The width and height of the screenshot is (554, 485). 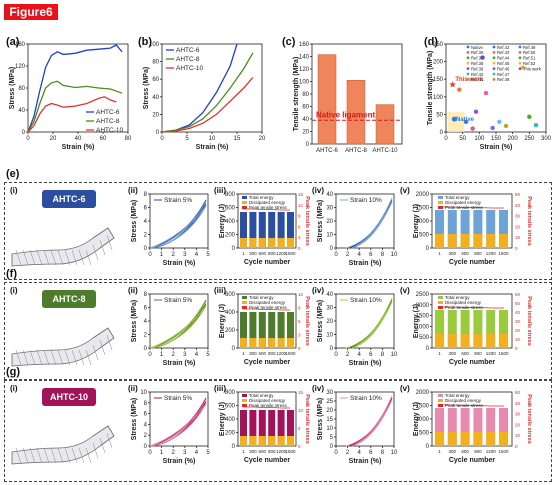 I want to click on hysteresis-10-xtick-label: 4, so click(x=360, y=453).